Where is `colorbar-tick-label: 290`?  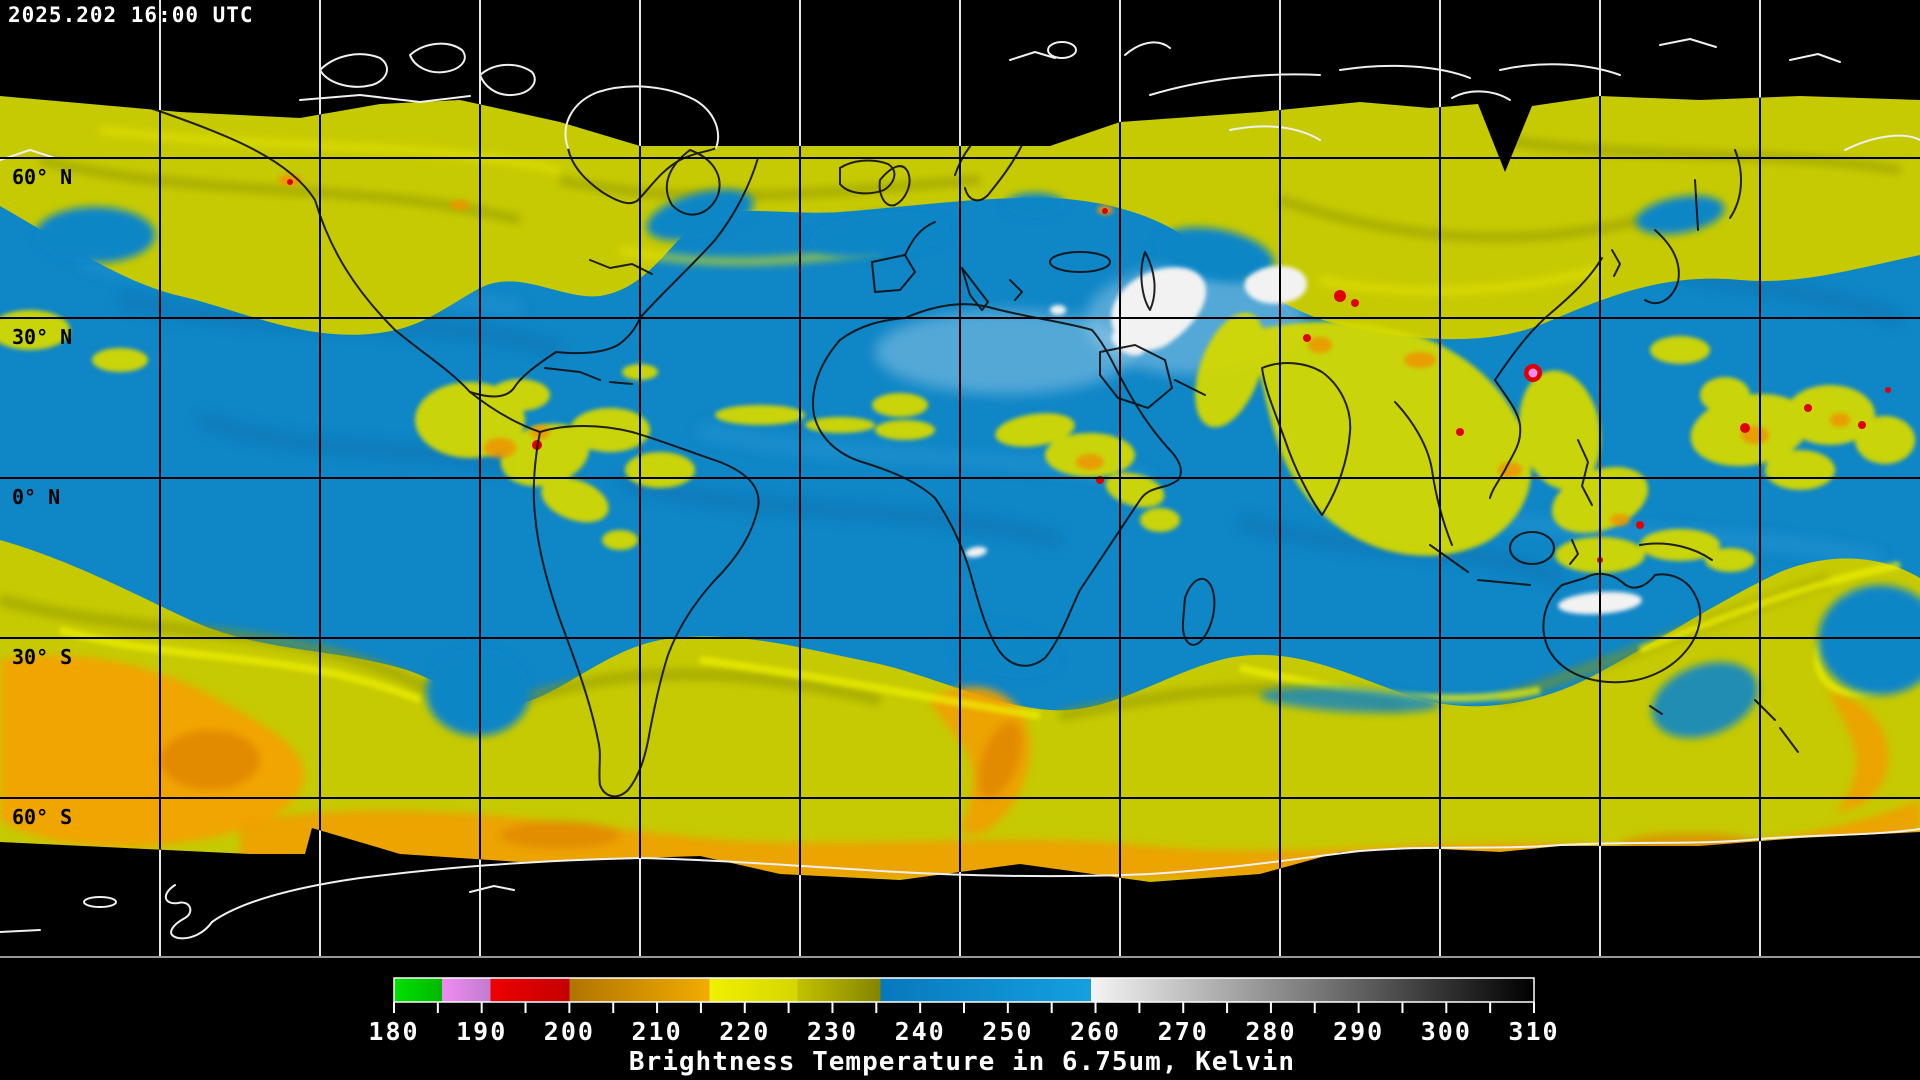 colorbar-tick-label: 290 is located at coordinates (1358, 1031).